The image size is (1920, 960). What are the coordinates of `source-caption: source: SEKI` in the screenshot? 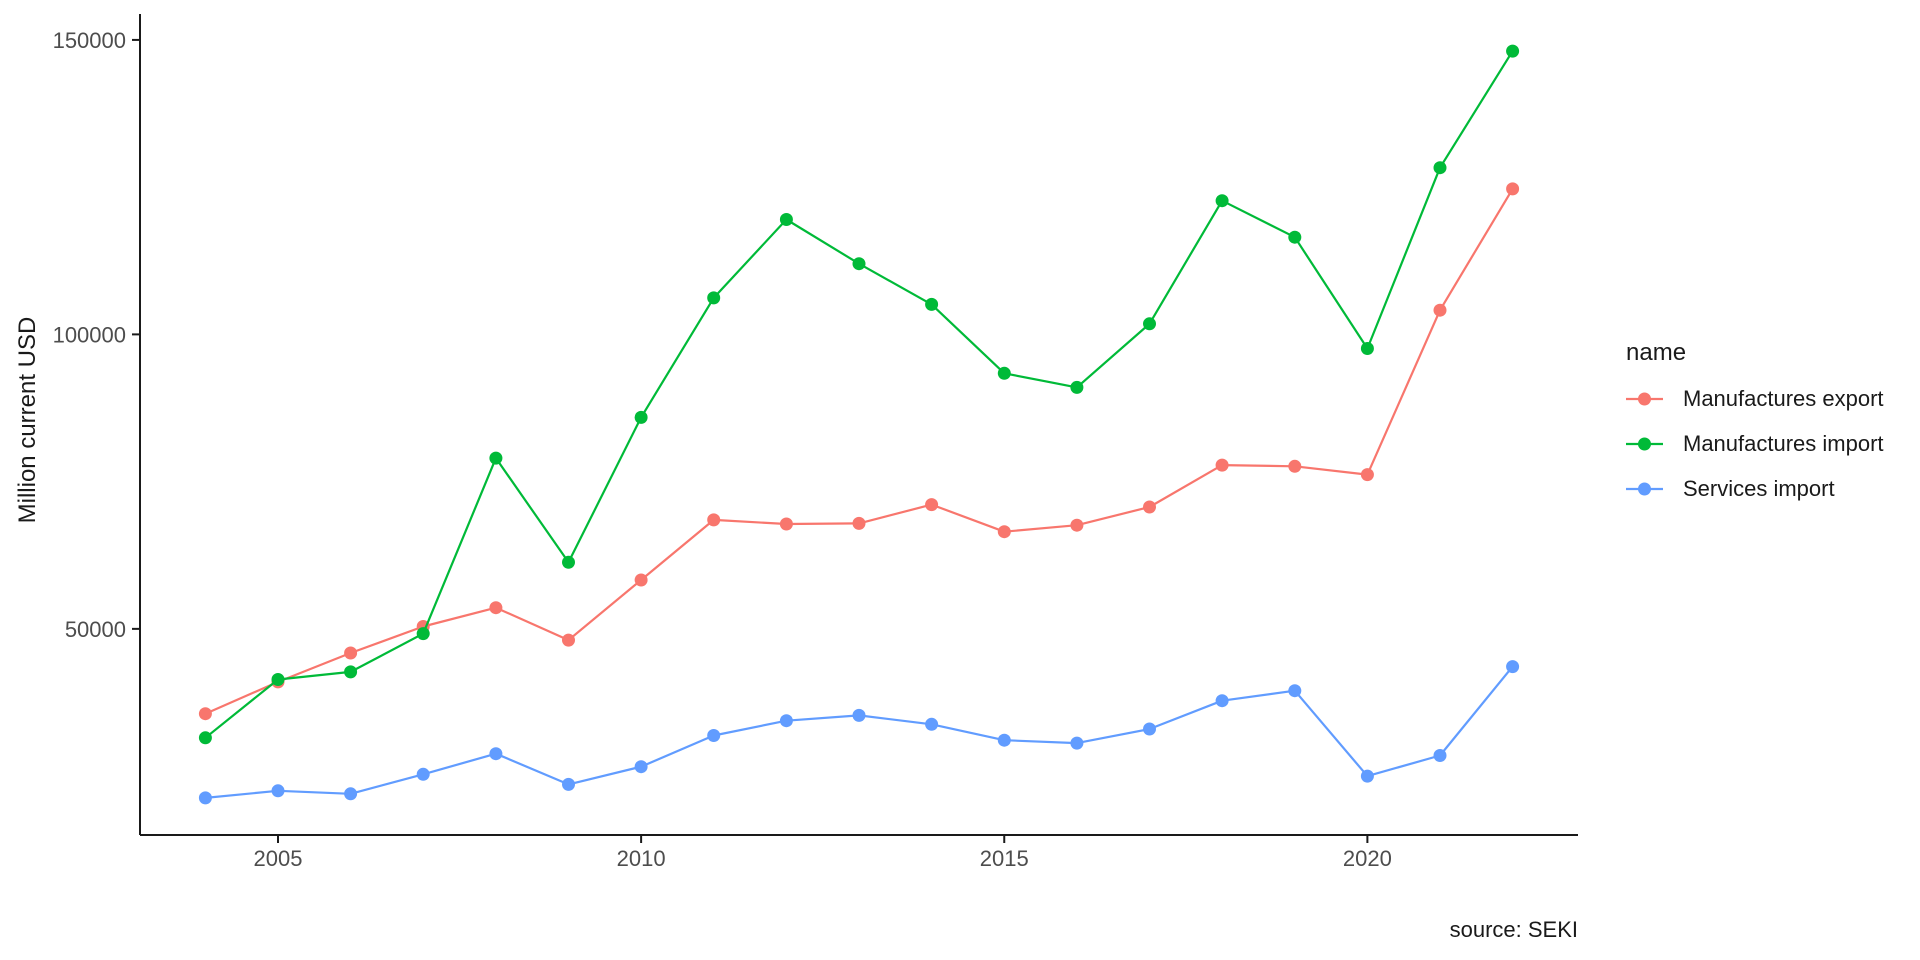 It's located at (1513, 929).